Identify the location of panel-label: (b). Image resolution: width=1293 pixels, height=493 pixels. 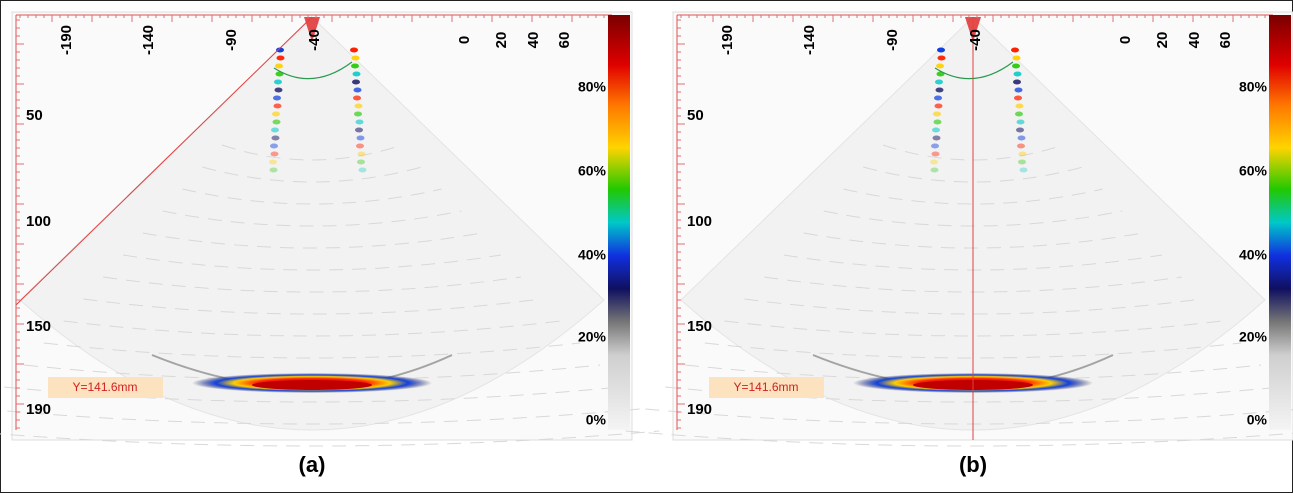
(973, 464).